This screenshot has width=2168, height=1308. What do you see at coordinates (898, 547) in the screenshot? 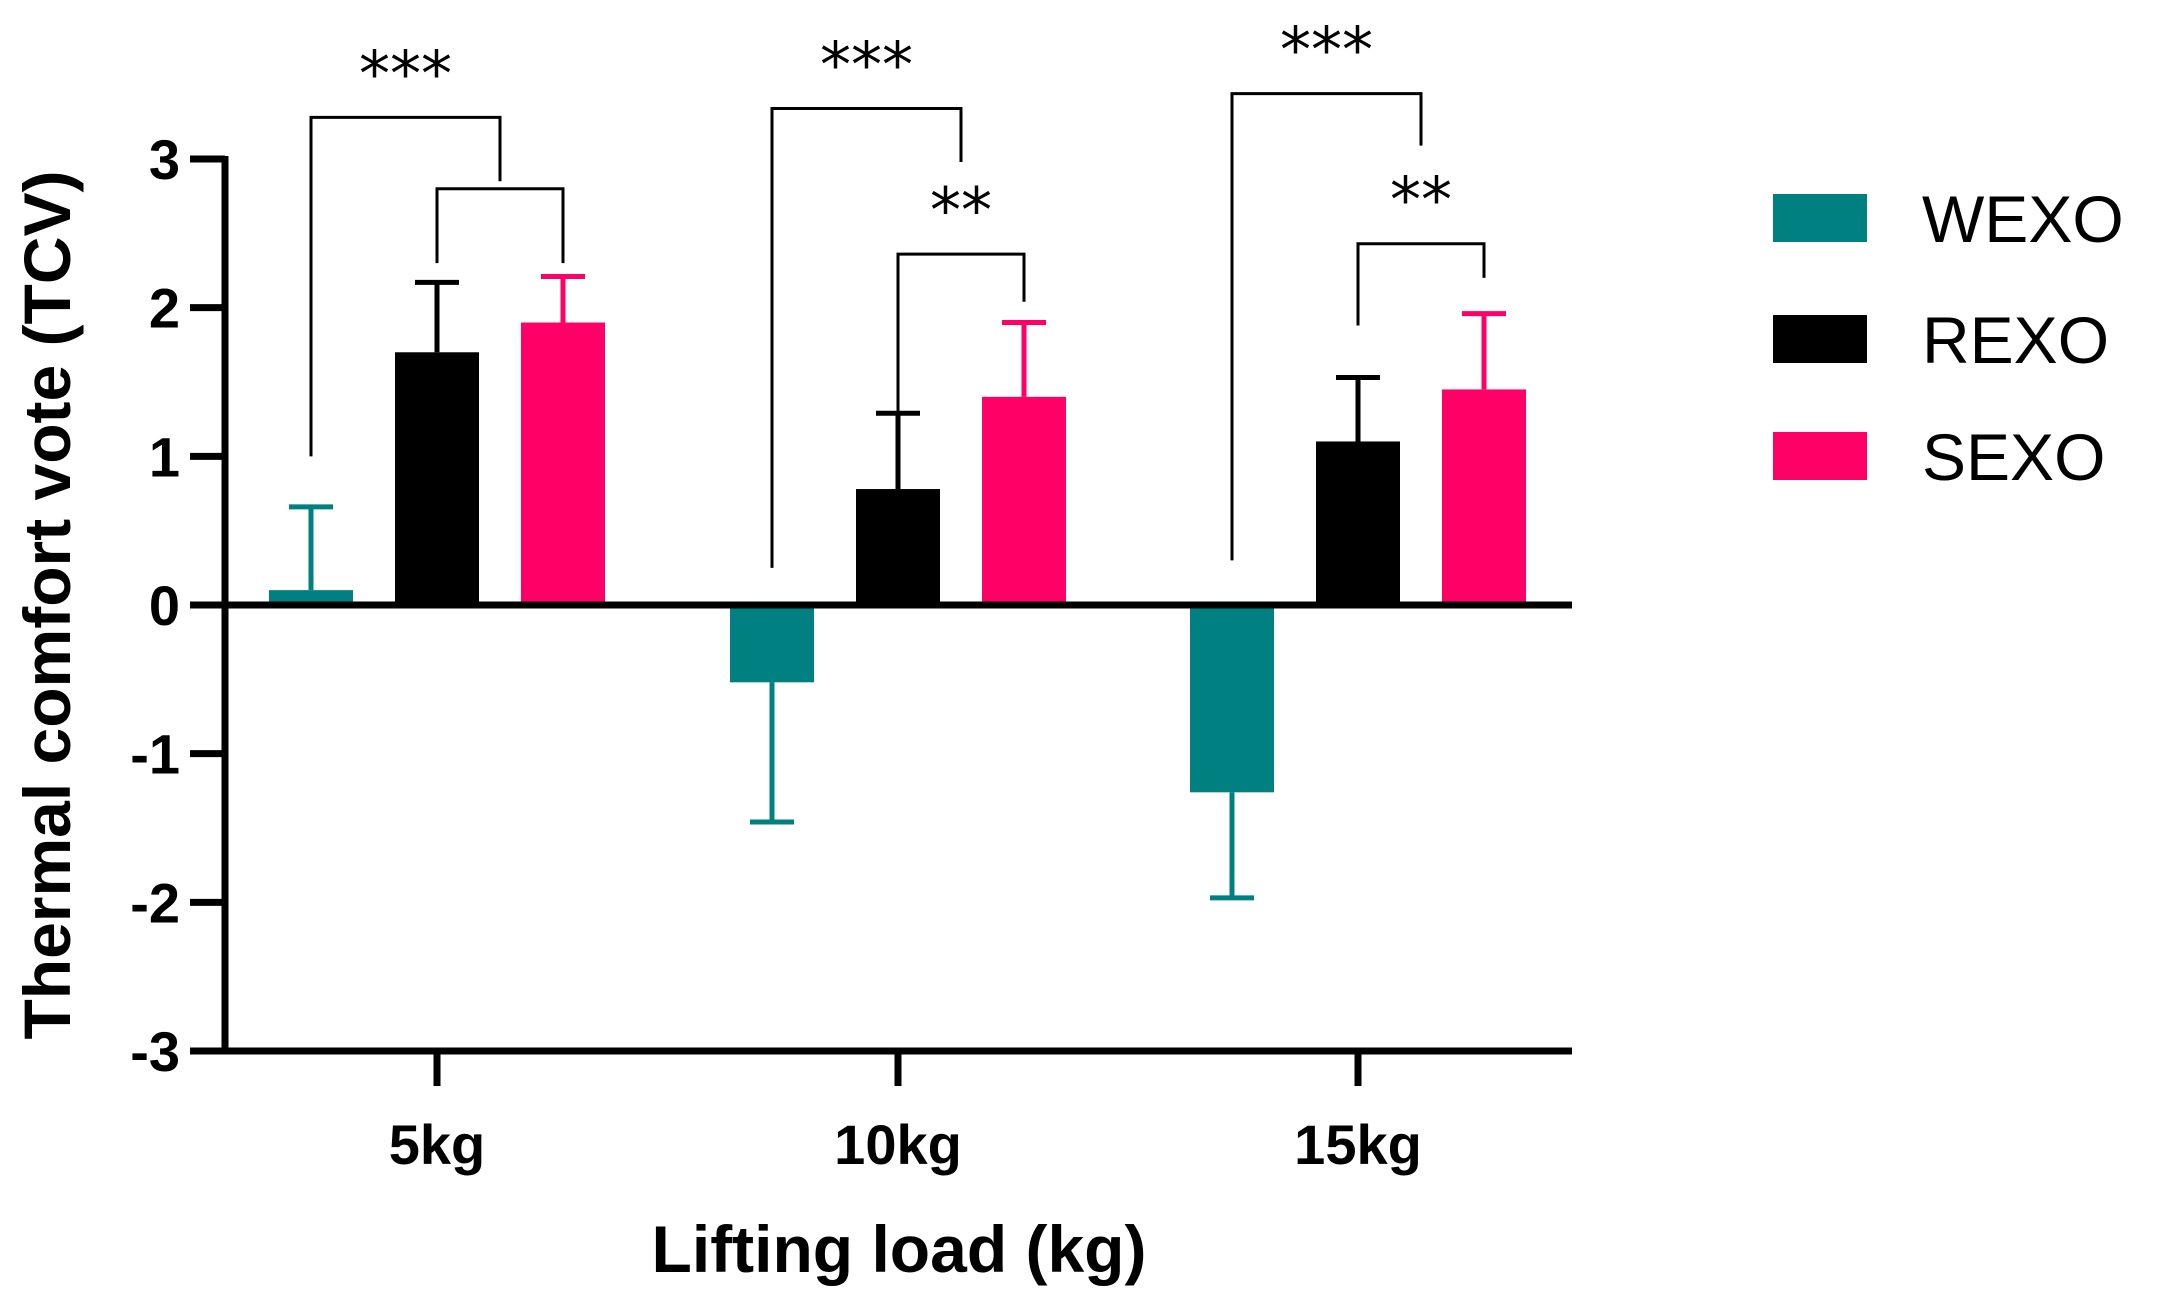
I see `bar-rexo-10kg` at bounding box center [898, 547].